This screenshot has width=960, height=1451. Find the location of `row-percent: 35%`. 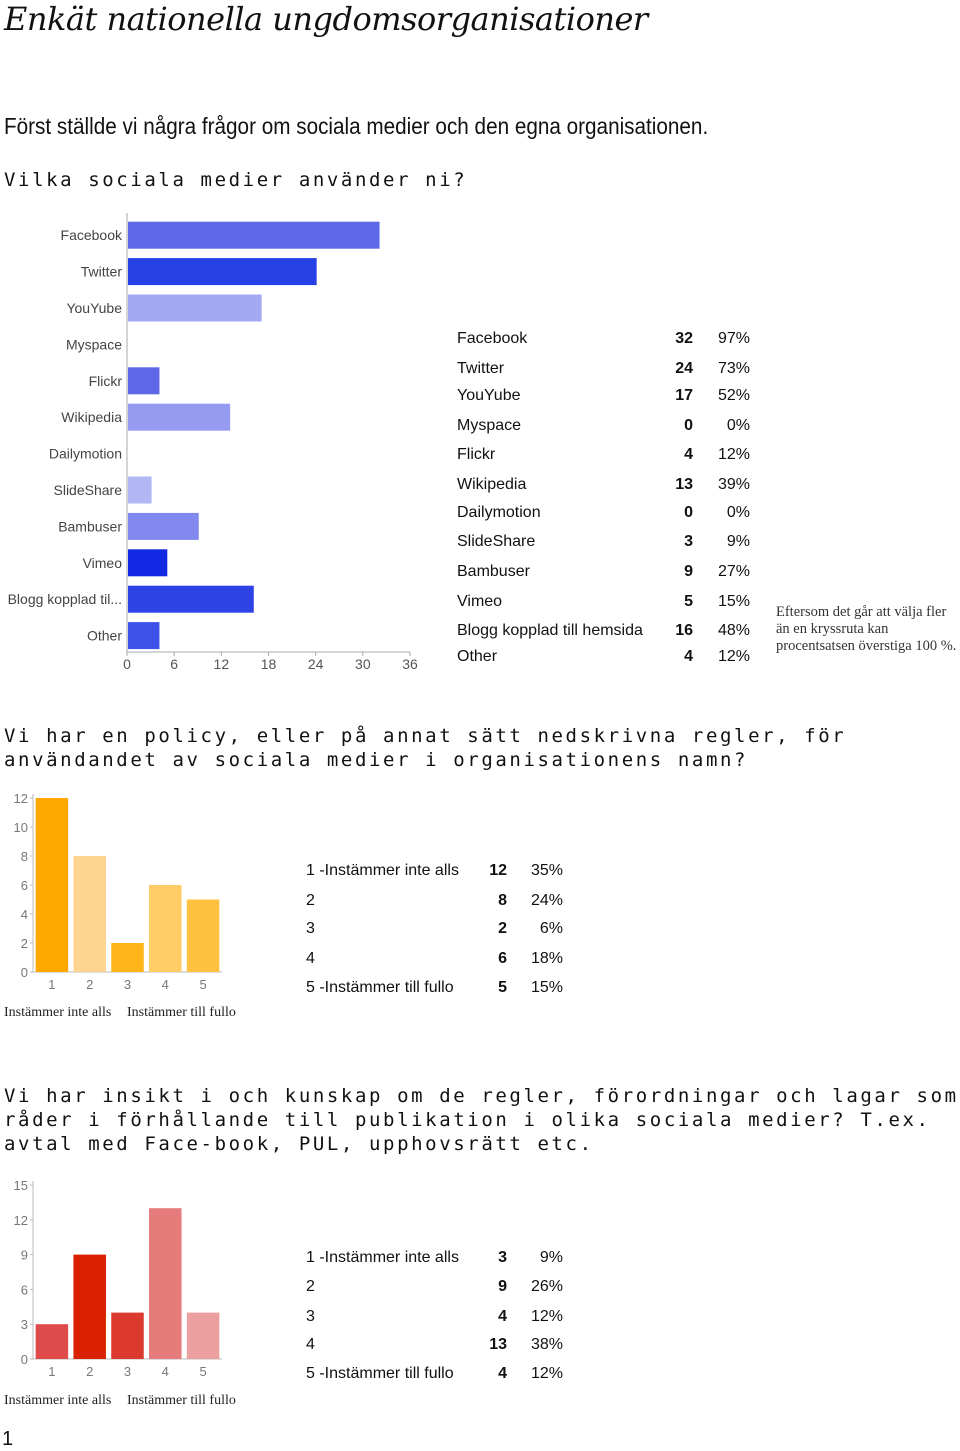

row-percent: 35% is located at coordinates (546, 870).